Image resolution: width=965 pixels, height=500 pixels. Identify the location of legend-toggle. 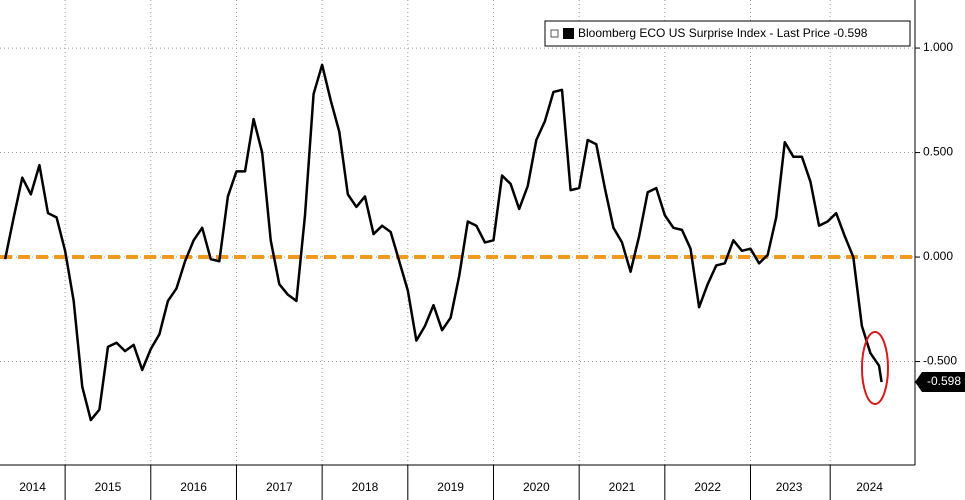
(554, 33).